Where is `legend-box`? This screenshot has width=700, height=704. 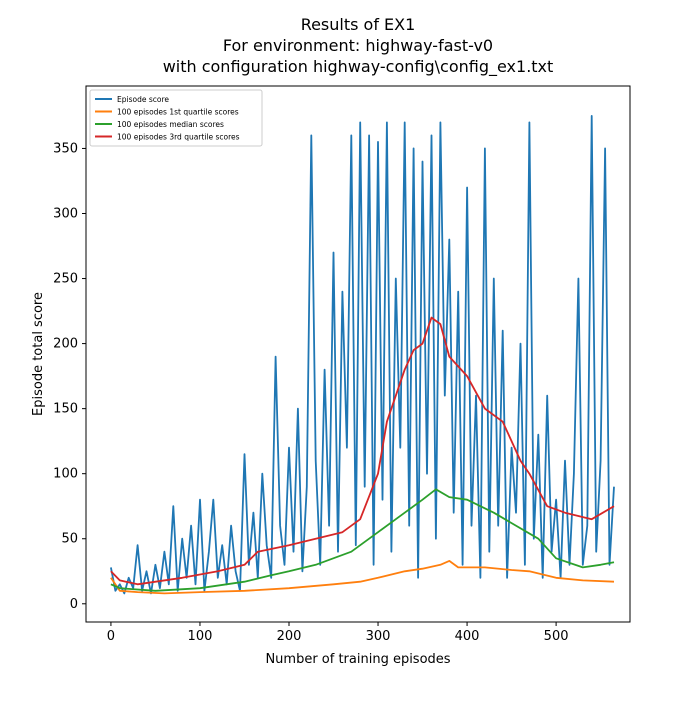
legend-box is located at coordinates (176, 118).